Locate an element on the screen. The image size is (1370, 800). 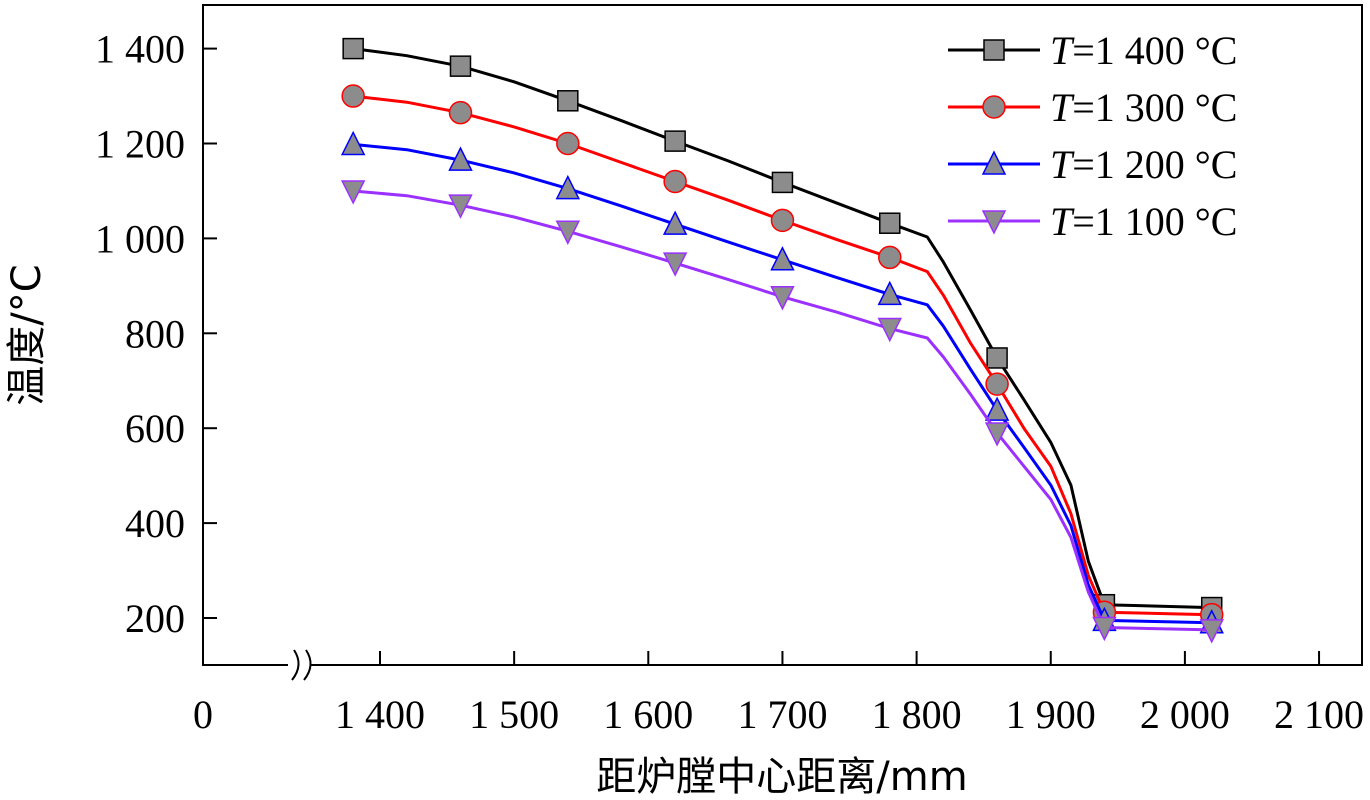
legend-label-rest: =1 200 °C is located at coordinates (1154, 164).